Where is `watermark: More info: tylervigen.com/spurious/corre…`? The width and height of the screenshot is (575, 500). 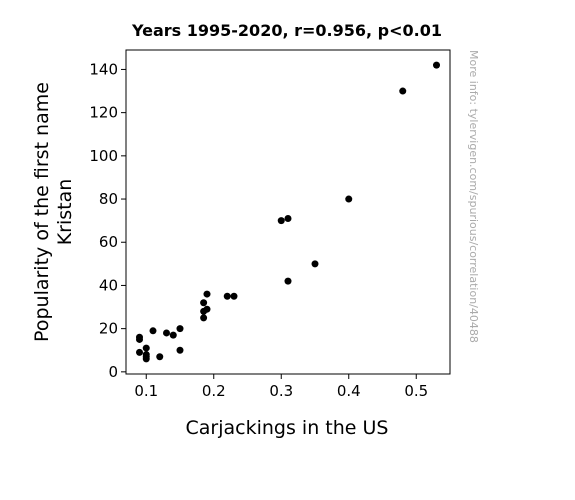 watermark: More info: tylervigen.com/spurious/corre… is located at coordinates (473, 196).